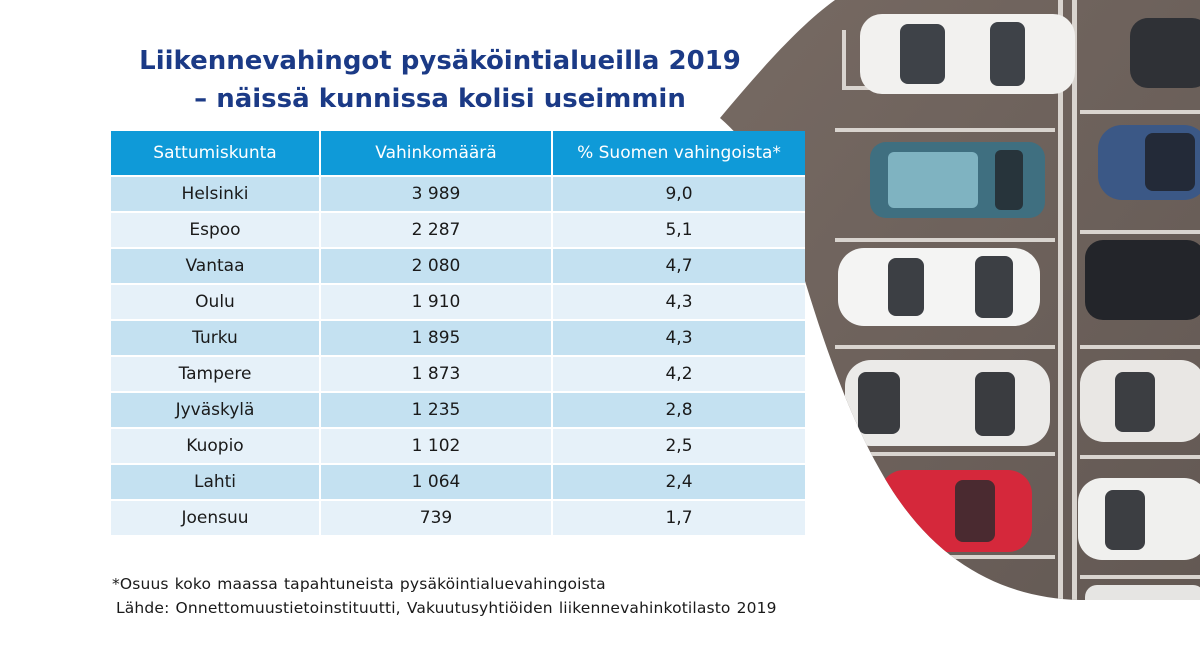 Image resolution: width=1200 pixels, height=649 pixels. What do you see at coordinates (679, 519) in the screenshot?
I see `share-percent-cell: 1,7` at bounding box center [679, 519].